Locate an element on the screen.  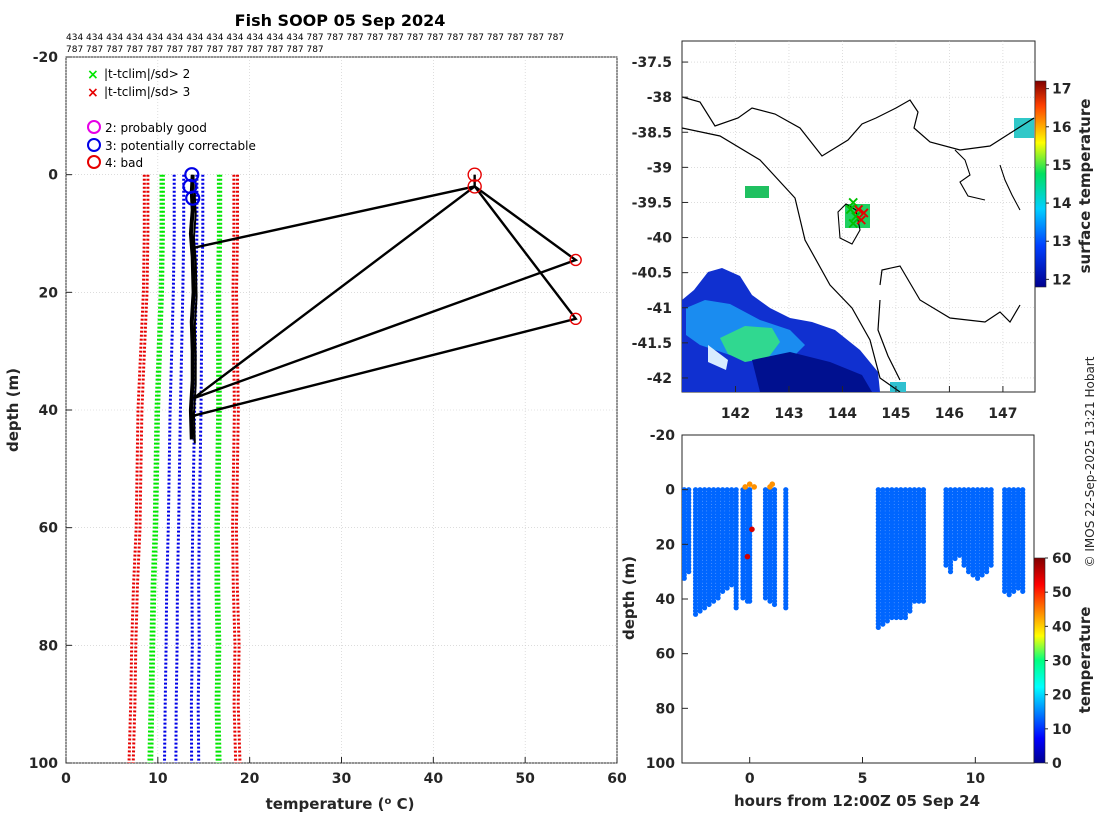
map-xtick-label: 146 is located at coordinates (949, 414).